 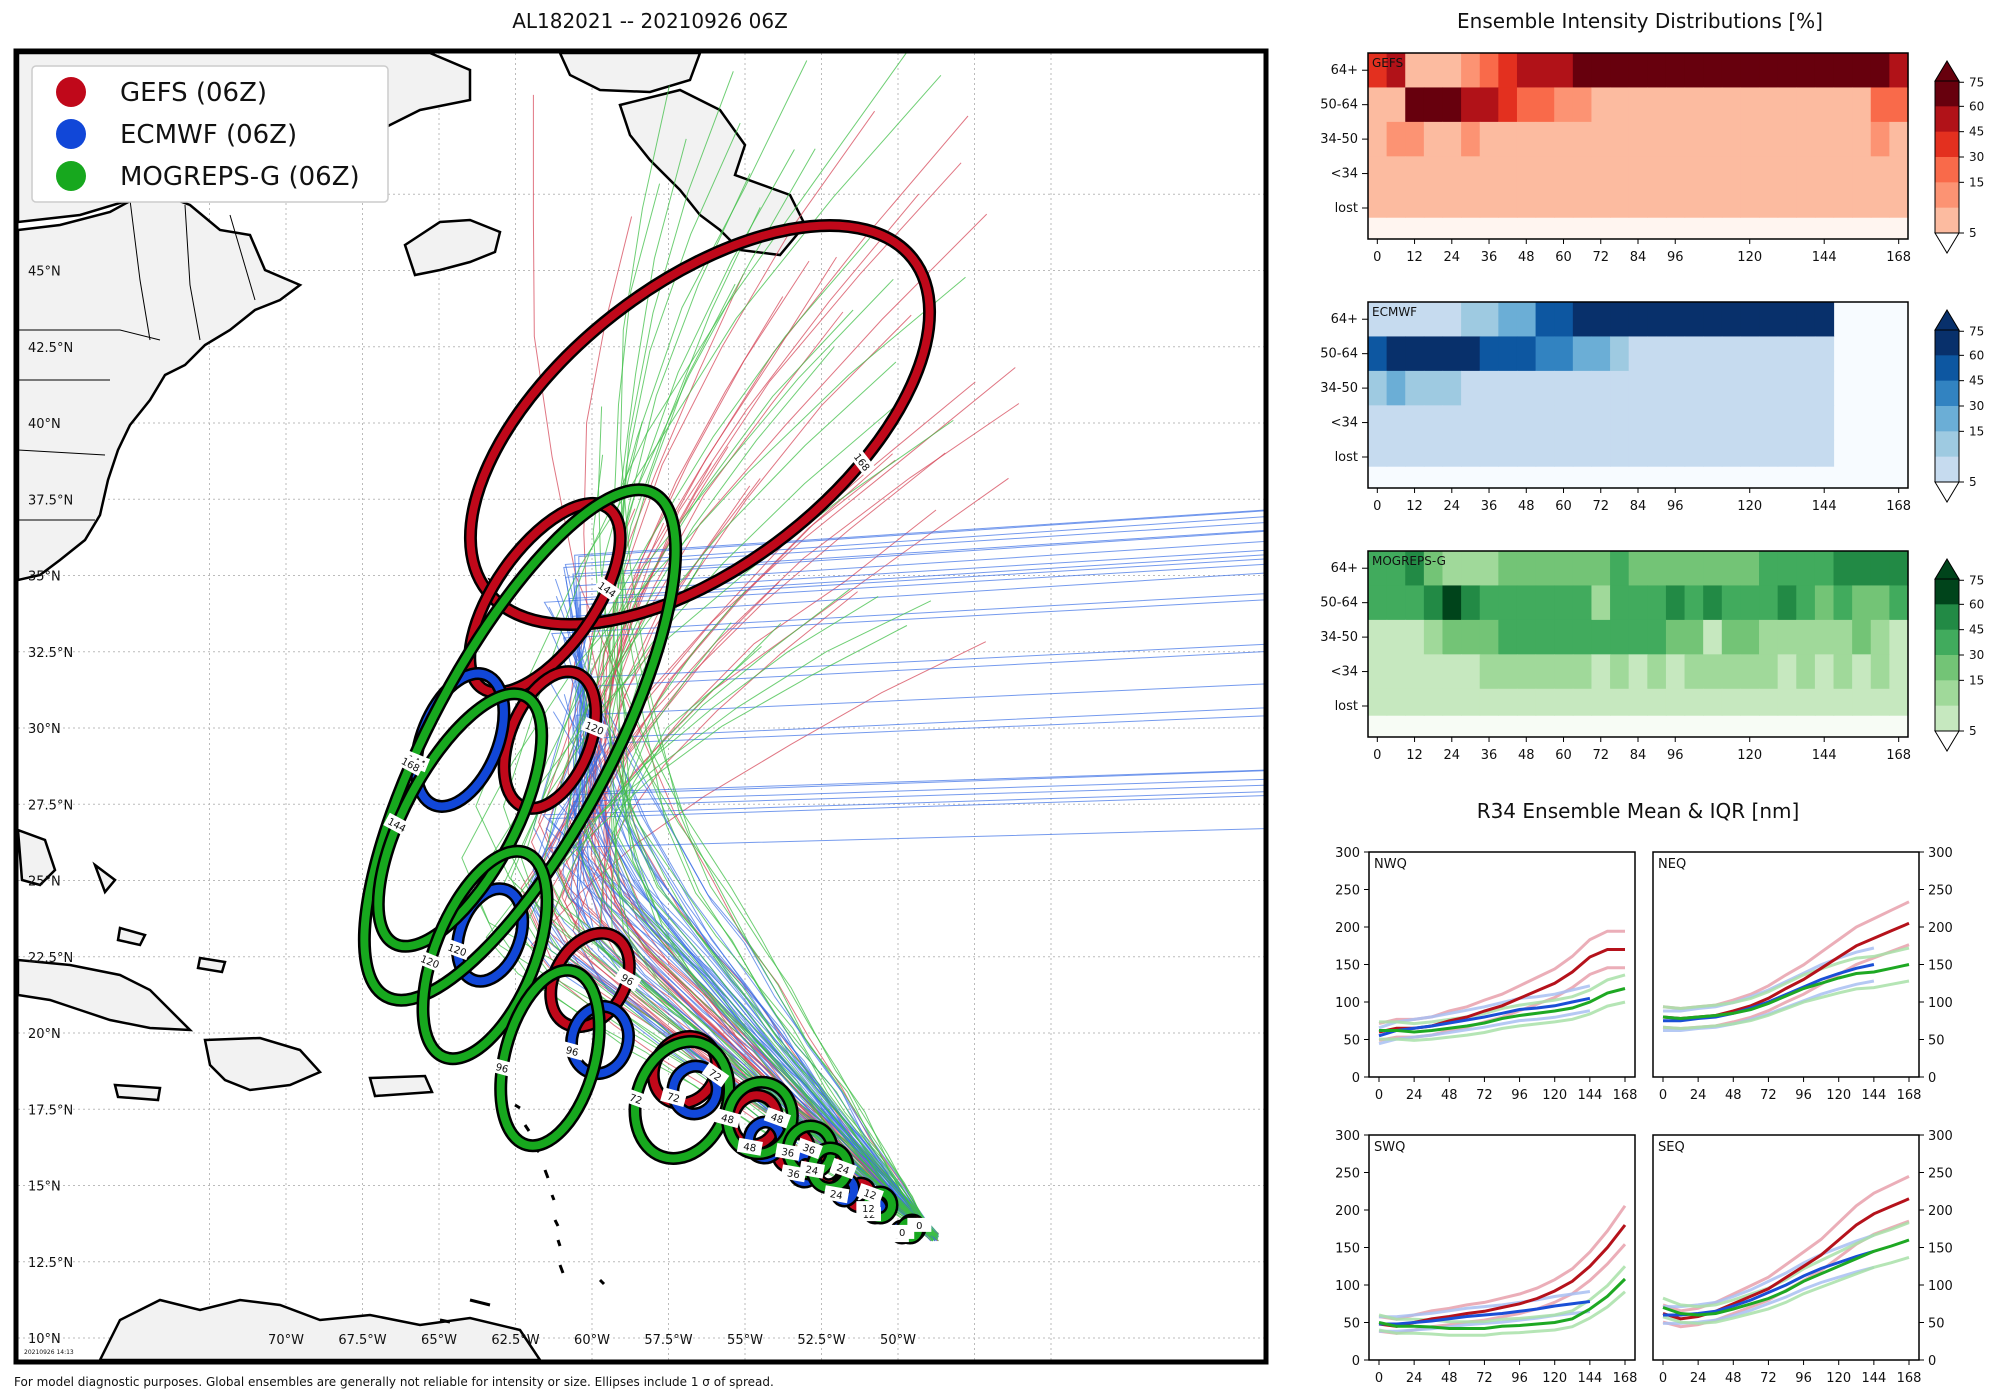 I want to click on legend-box, so click(x=210, y=134).